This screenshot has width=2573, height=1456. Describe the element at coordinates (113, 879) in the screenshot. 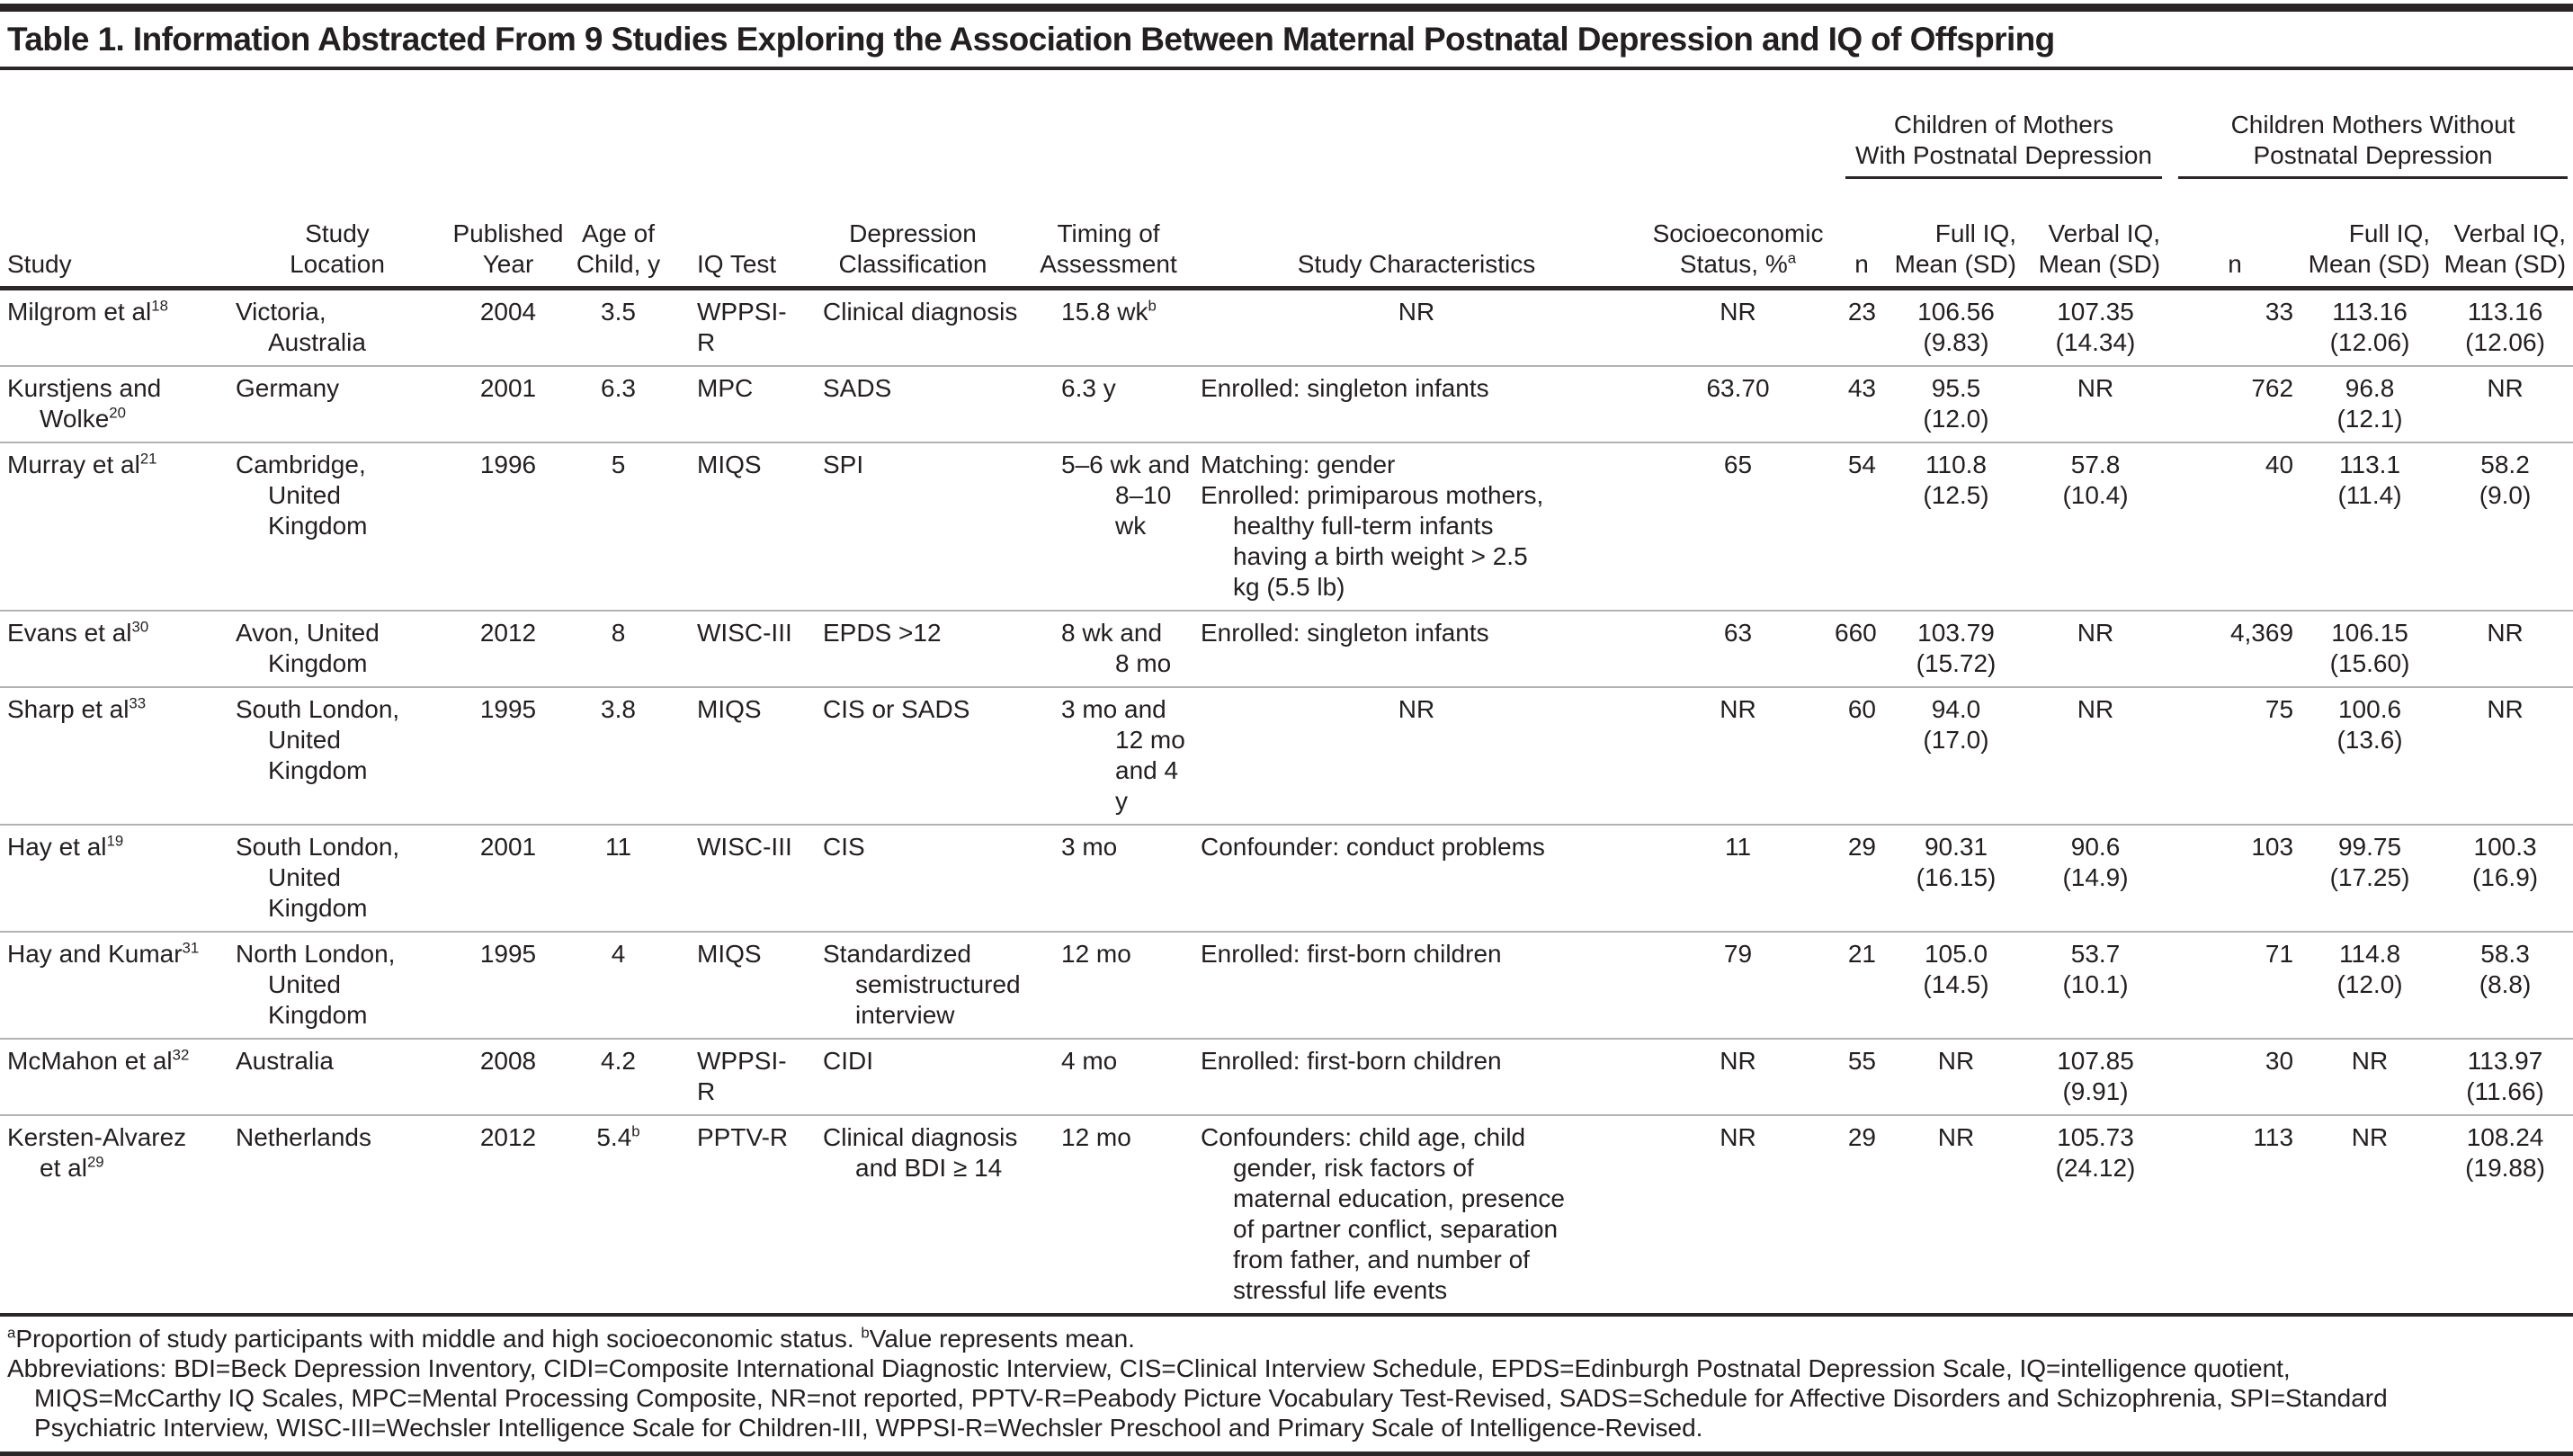

I see `cell-study: Hay et al19` at that location.